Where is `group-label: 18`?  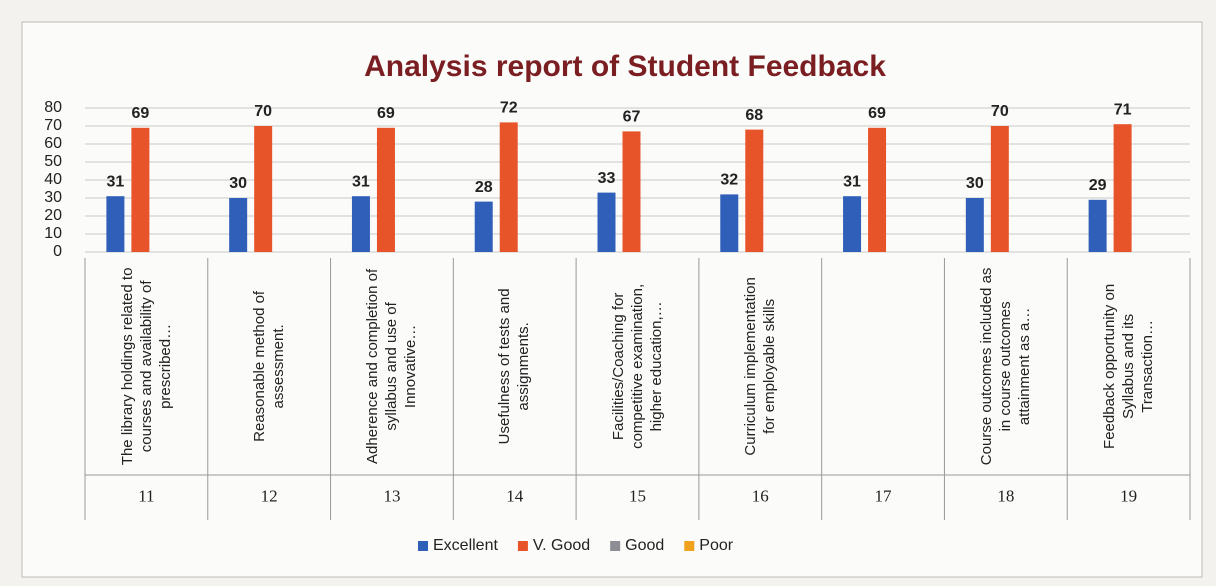
group-label: 18 is located at coordinates (1005, 495).